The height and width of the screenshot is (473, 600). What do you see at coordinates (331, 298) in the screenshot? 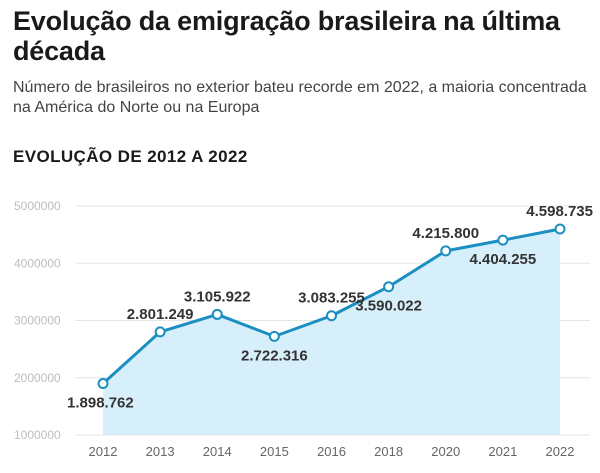
I see `data-label: 3.083.255` at bounding box center [331, 298].